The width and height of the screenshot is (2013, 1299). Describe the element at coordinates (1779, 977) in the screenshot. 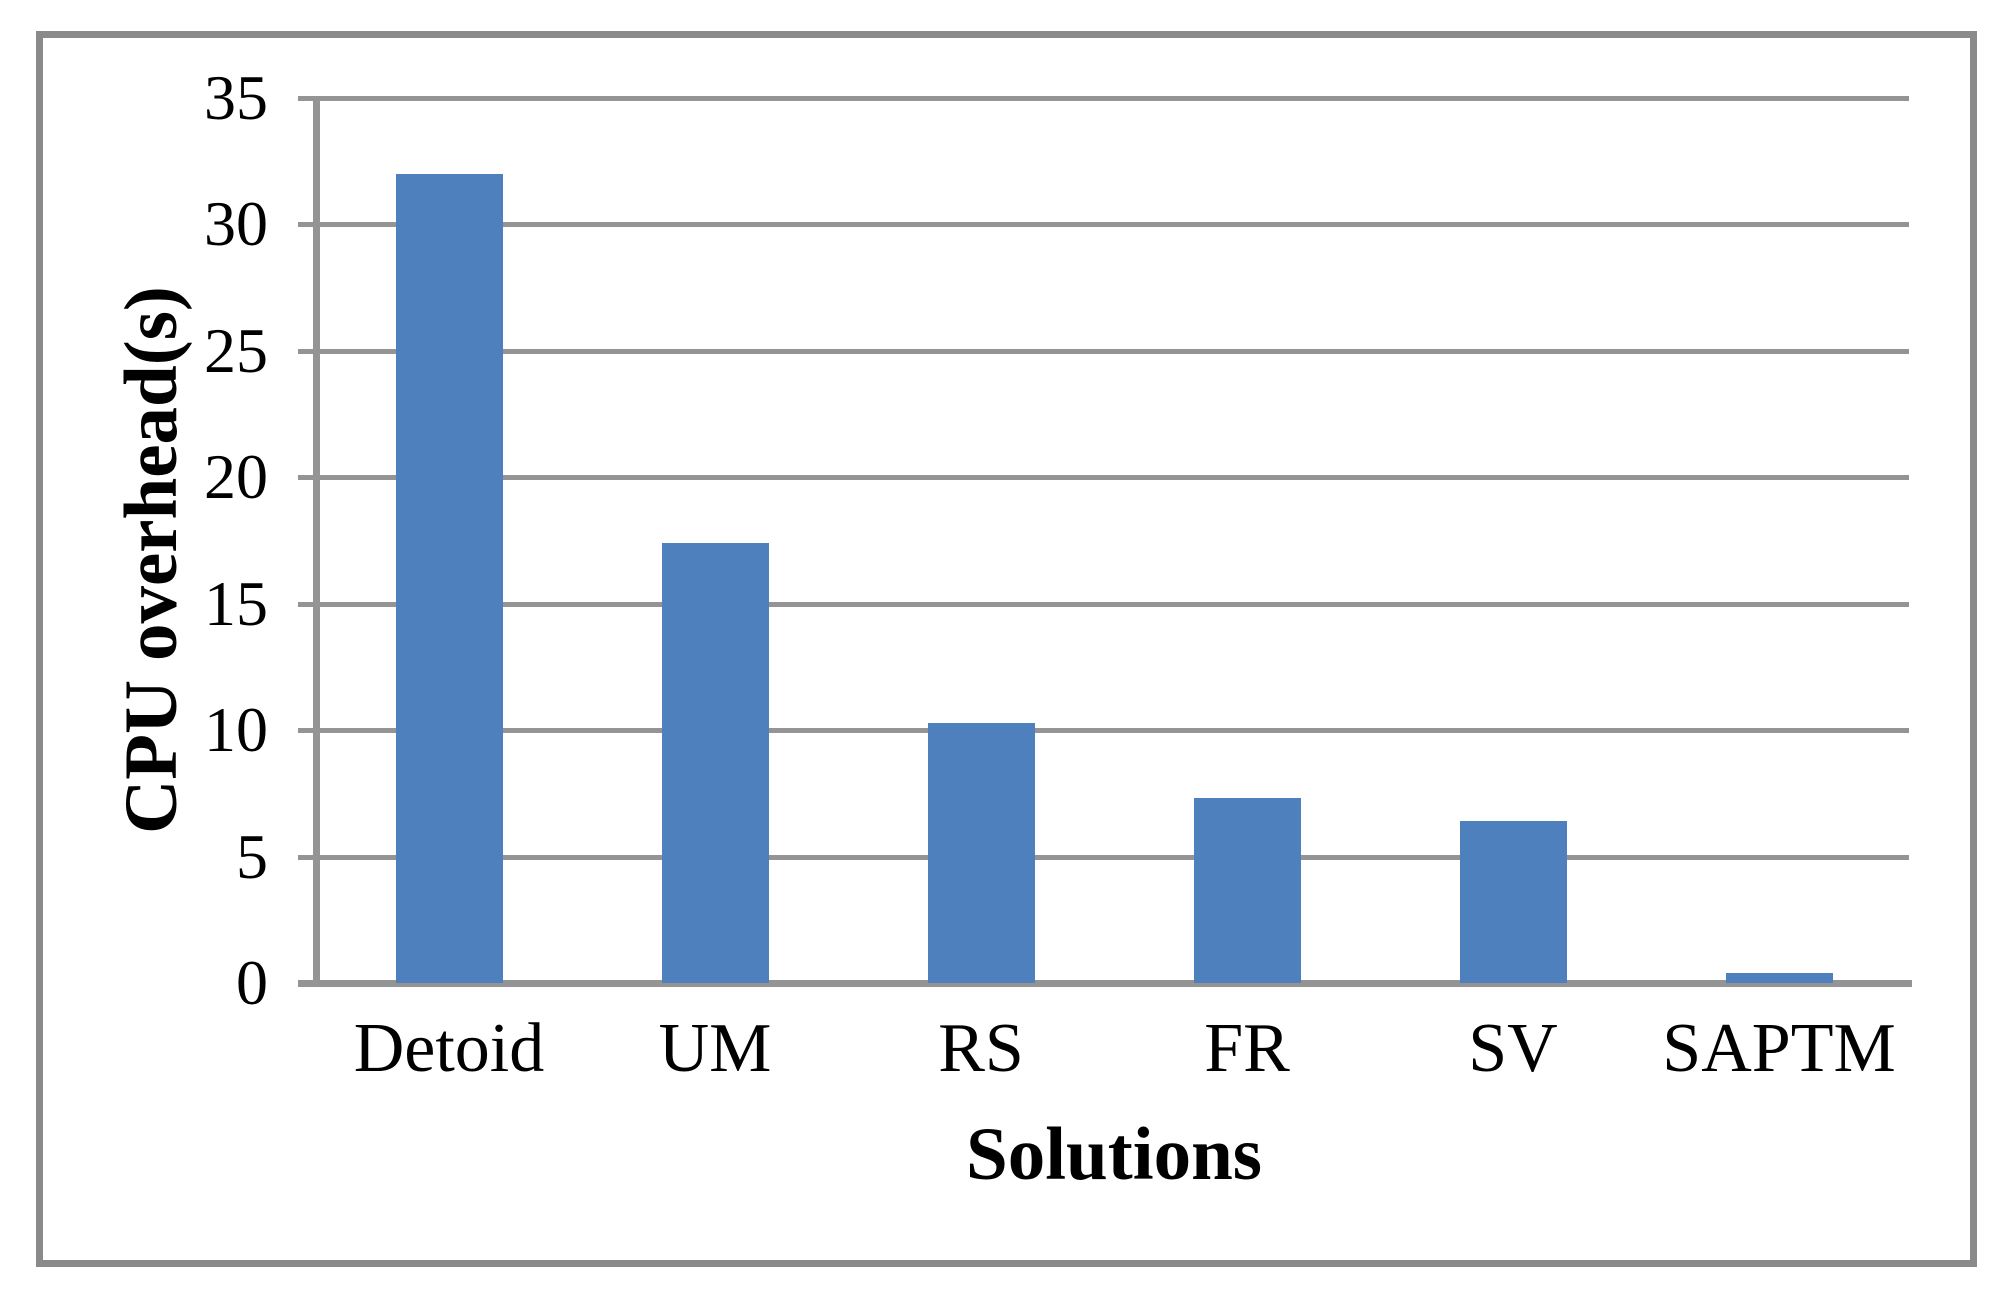

I see `bar-saptm` at that location.